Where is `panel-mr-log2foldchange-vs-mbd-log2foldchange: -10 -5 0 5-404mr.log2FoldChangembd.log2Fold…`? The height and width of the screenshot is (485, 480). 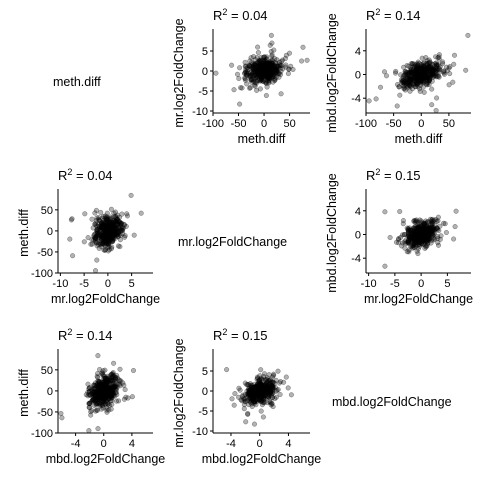
panel-mr-log2foldchange-vs-mbd-log2foldchange: -10 -5 0 5-404mr.log2FoldChangembd.log2Fold… is located at coordinates (399, 236).